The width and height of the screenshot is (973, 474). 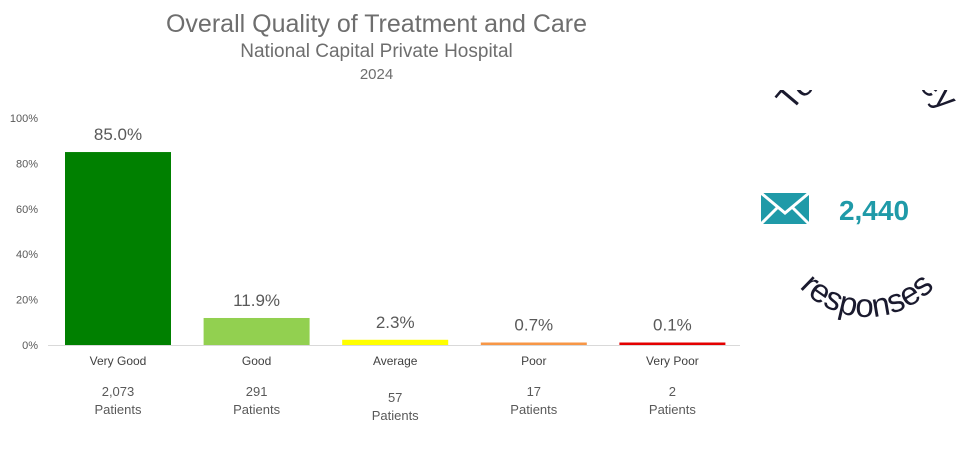 I want to click on patient-count: 2, so click(x=672, y=391).